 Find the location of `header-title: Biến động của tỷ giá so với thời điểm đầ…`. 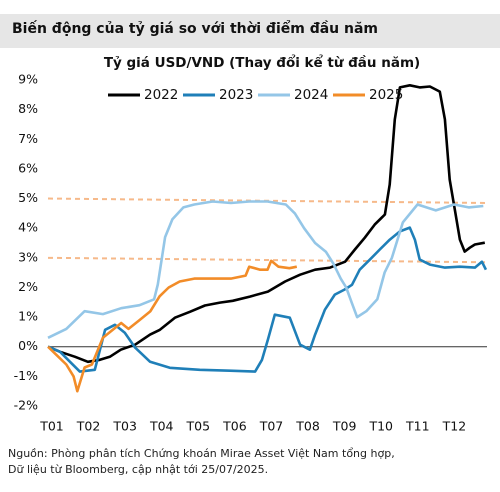

header-title: Biến động của tỷ giá so với thời điểm đầ… is located at coordinates (195, 29).